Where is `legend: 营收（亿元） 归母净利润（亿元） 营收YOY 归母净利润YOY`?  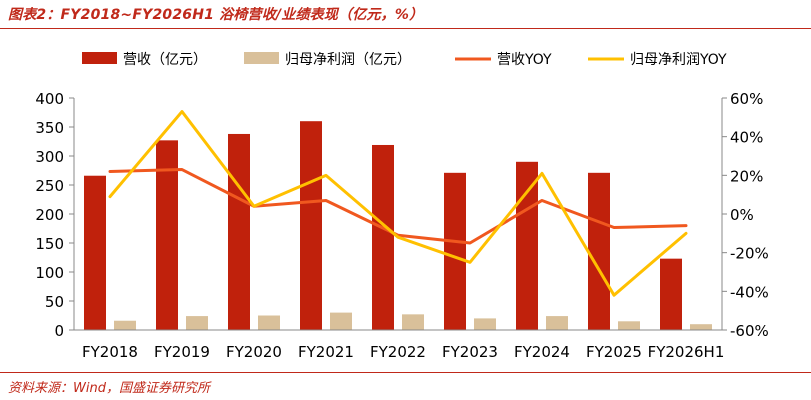
legend: 营收（亿元） 归母净利润（亿元） 营收YOY 归母净利润YOY is located at coordinates (404, 59).